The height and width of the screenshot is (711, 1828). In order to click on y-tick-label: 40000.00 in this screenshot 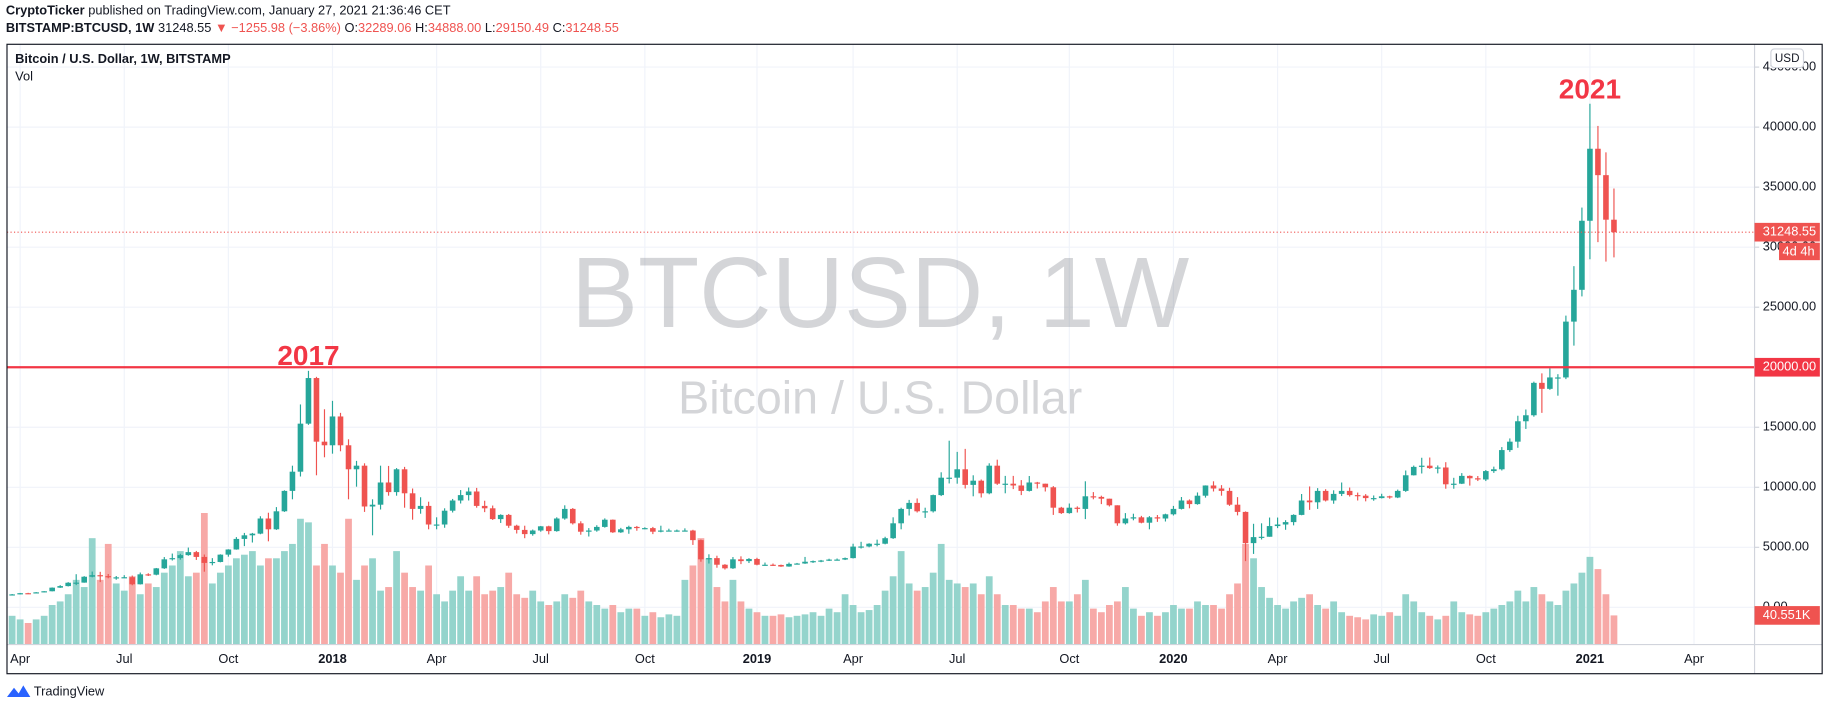, I will do `click(1789, 126)`.